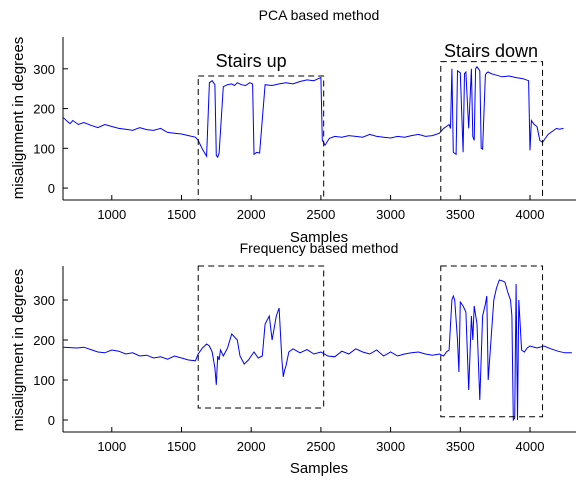  I want to click on chart-title: Frequency based method, so click(319, 248).